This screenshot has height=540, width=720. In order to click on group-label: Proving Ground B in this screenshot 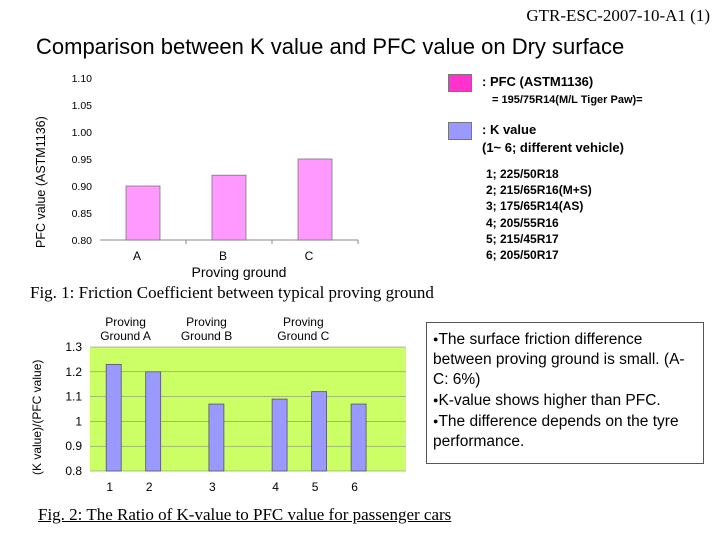, I will do `click(206, 329)`.